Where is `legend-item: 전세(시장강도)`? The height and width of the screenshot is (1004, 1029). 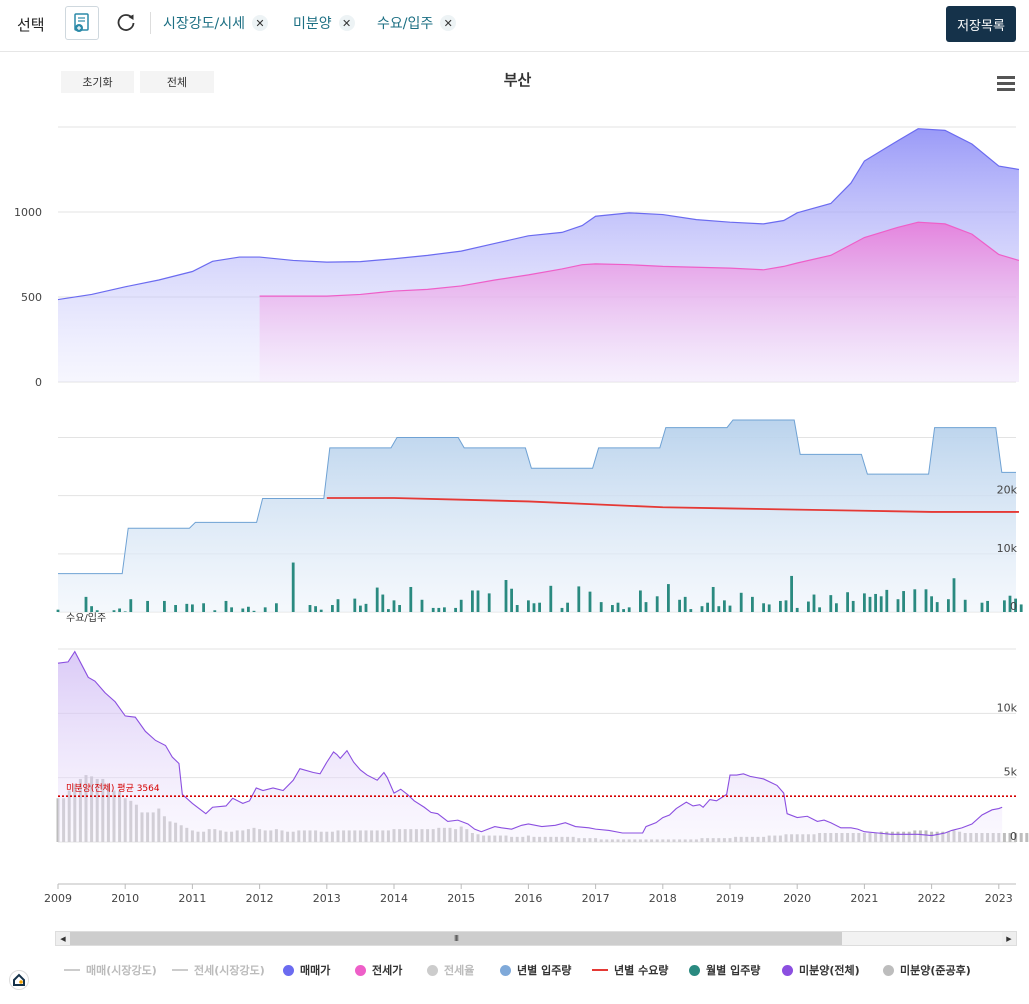
legend-item: 전세(시장강도) is located at coordinates (218, 970).